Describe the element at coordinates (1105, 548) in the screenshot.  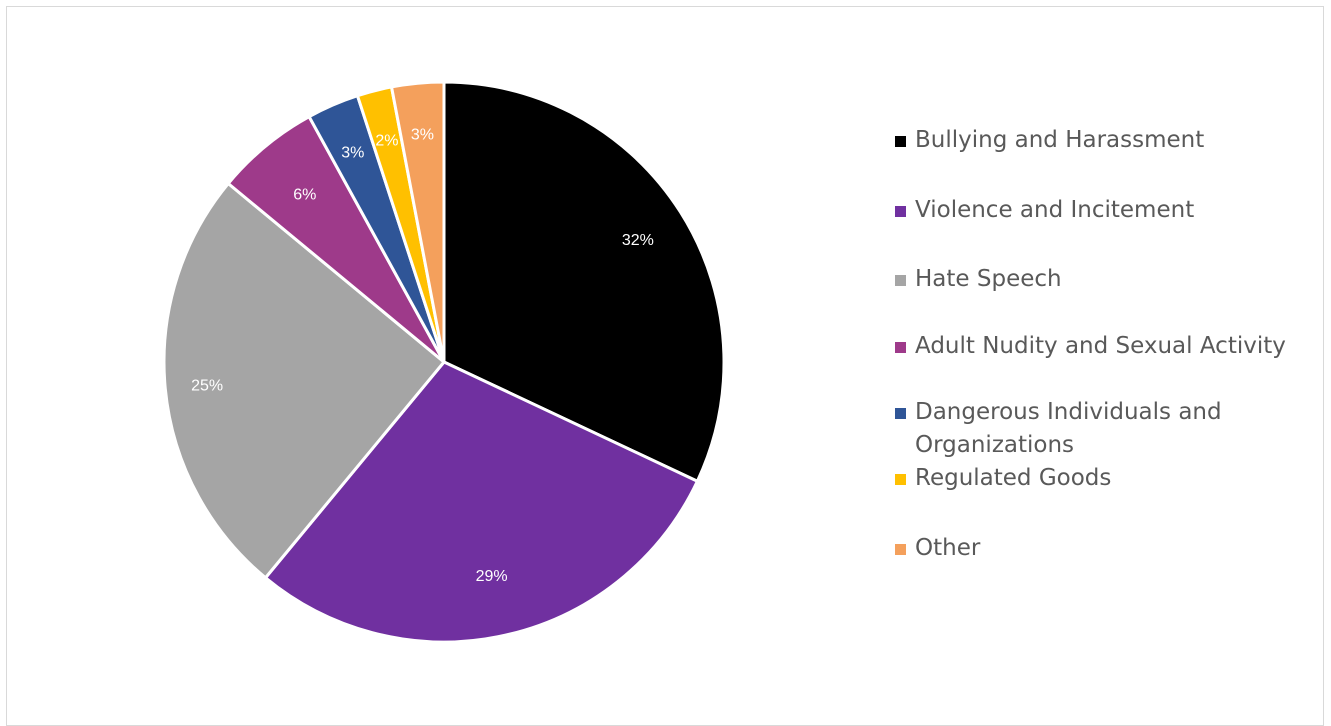
I see `legend-label-other: Other` at that location.